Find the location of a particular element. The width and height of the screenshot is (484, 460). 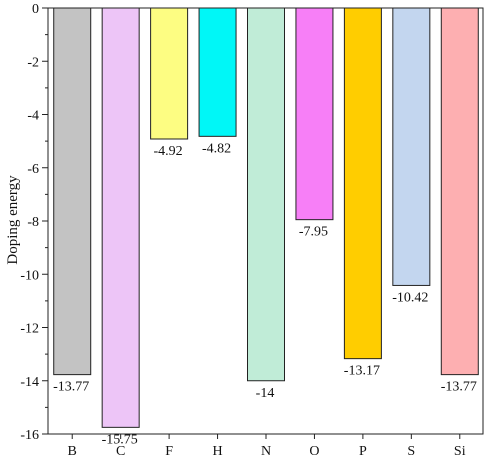

data-label-o: -7.95 is located at coordinates (313, 232).